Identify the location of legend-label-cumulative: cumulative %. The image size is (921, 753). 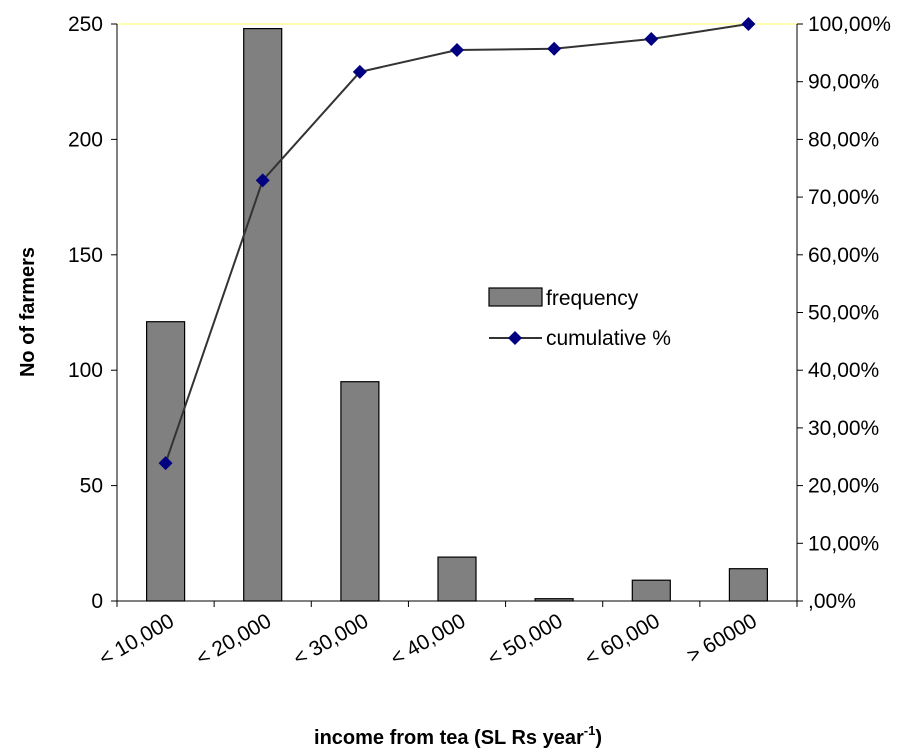
(608, 338).